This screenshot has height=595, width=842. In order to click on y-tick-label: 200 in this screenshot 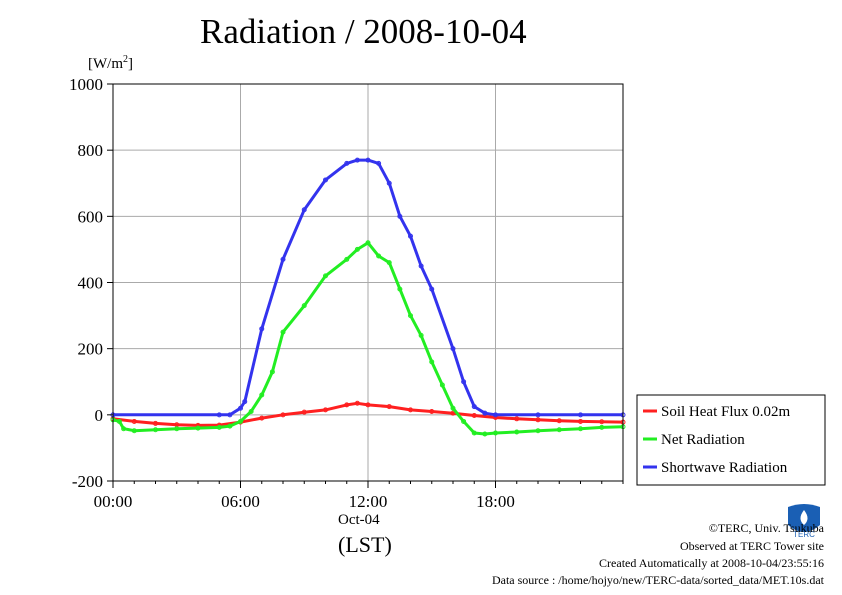, I will do `click(91, 349)`.